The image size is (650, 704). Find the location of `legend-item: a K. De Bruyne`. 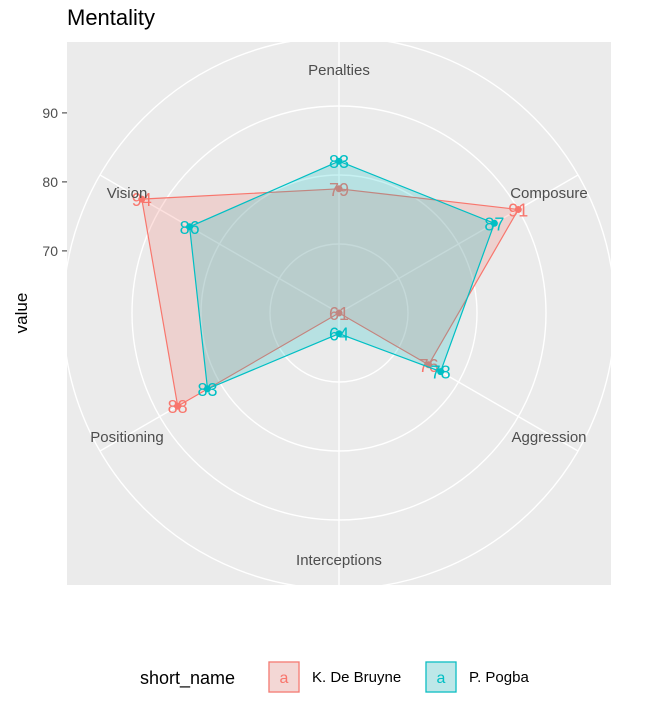

legend-item: a K. De Bruyne is located at coordinates (334, 677).